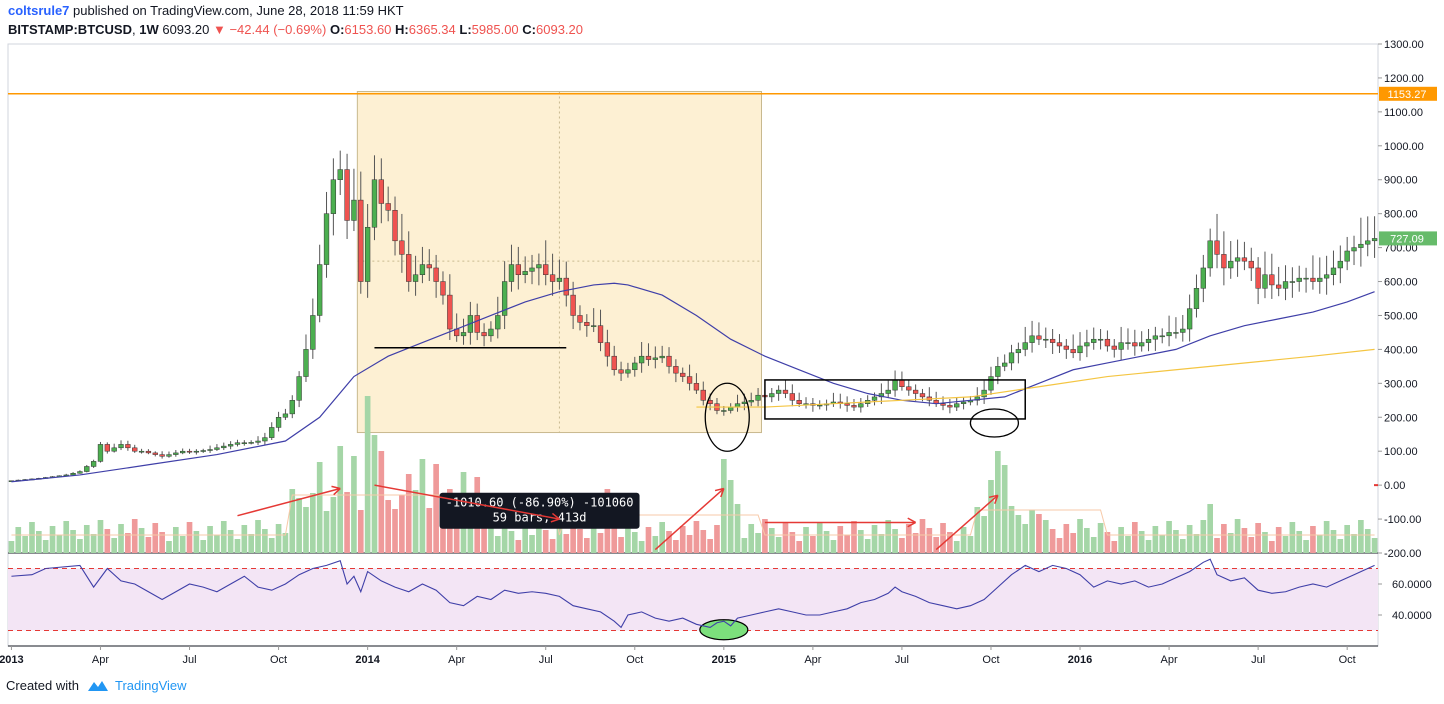 The width and height of the screenshot is (1444, 704). I want to click on time-tick-label: Oct, so click(990, 660).